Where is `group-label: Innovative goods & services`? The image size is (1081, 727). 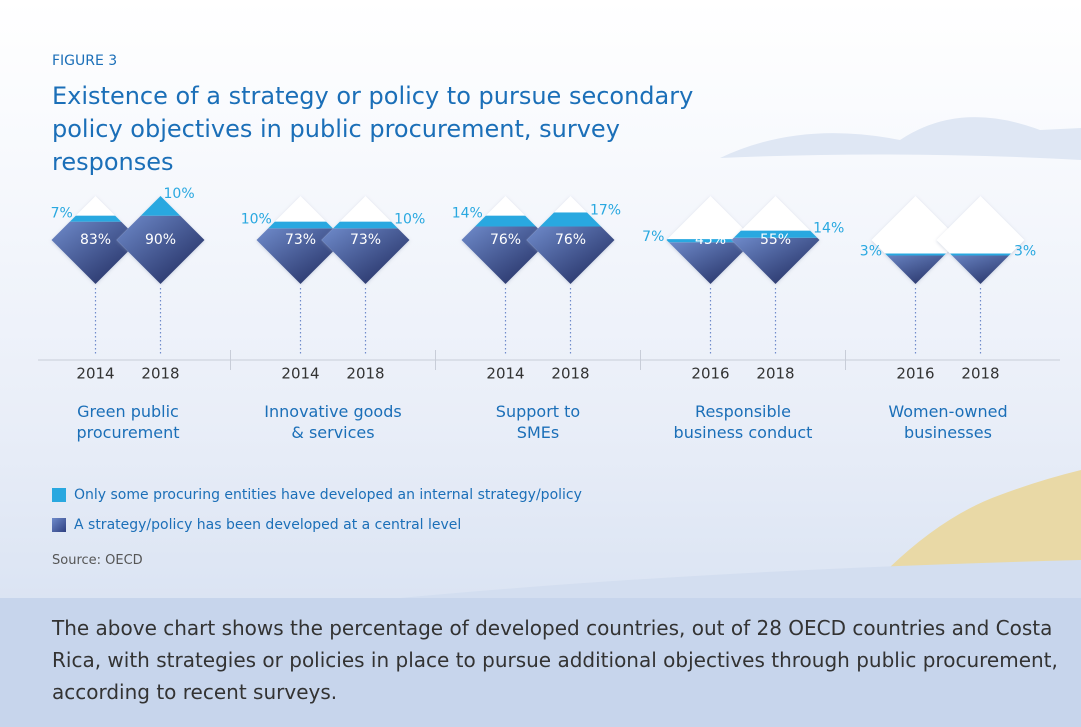
group-label: Innovative goods & services is located at coordinates (333, 422).